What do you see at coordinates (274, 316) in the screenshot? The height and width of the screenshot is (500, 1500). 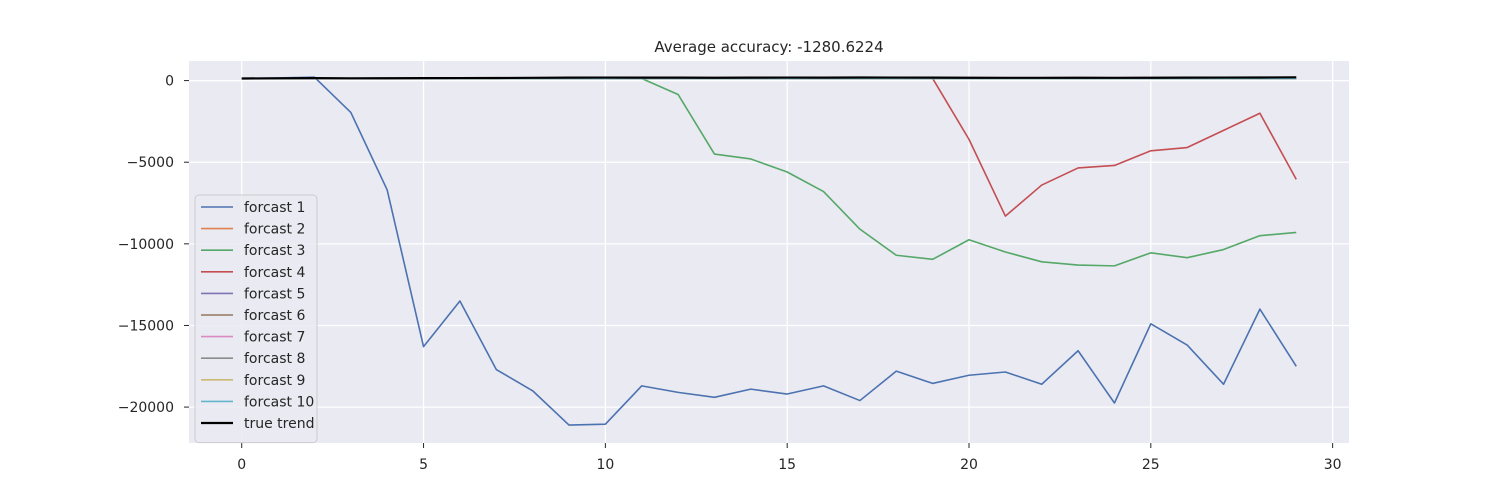 I see `legend-label-forcast-6: forcast 6` at bounding box center [274, 316].